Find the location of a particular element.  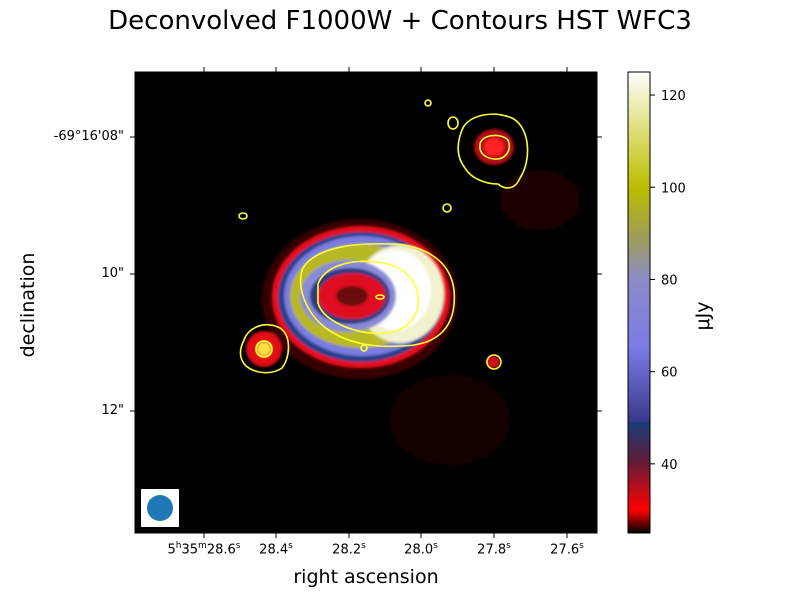

x-ticks-bottom is located at coordinates (385, 535).